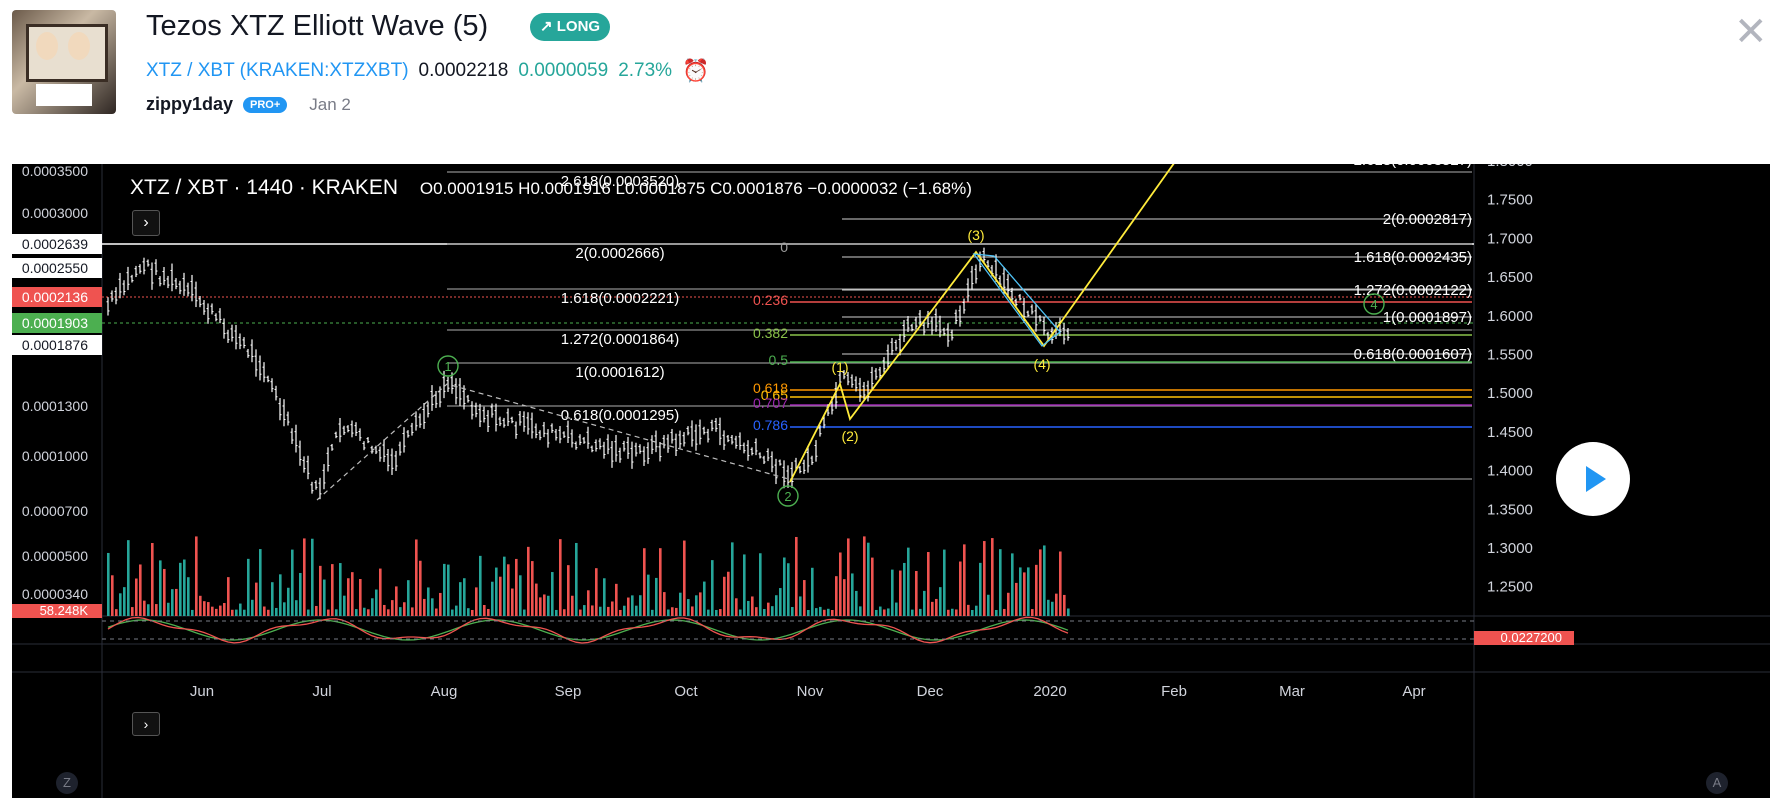 The image size is (1777, 808). Describe the element at coordinates (1593, 479) in the screenshot. I see `play-button` at that location.